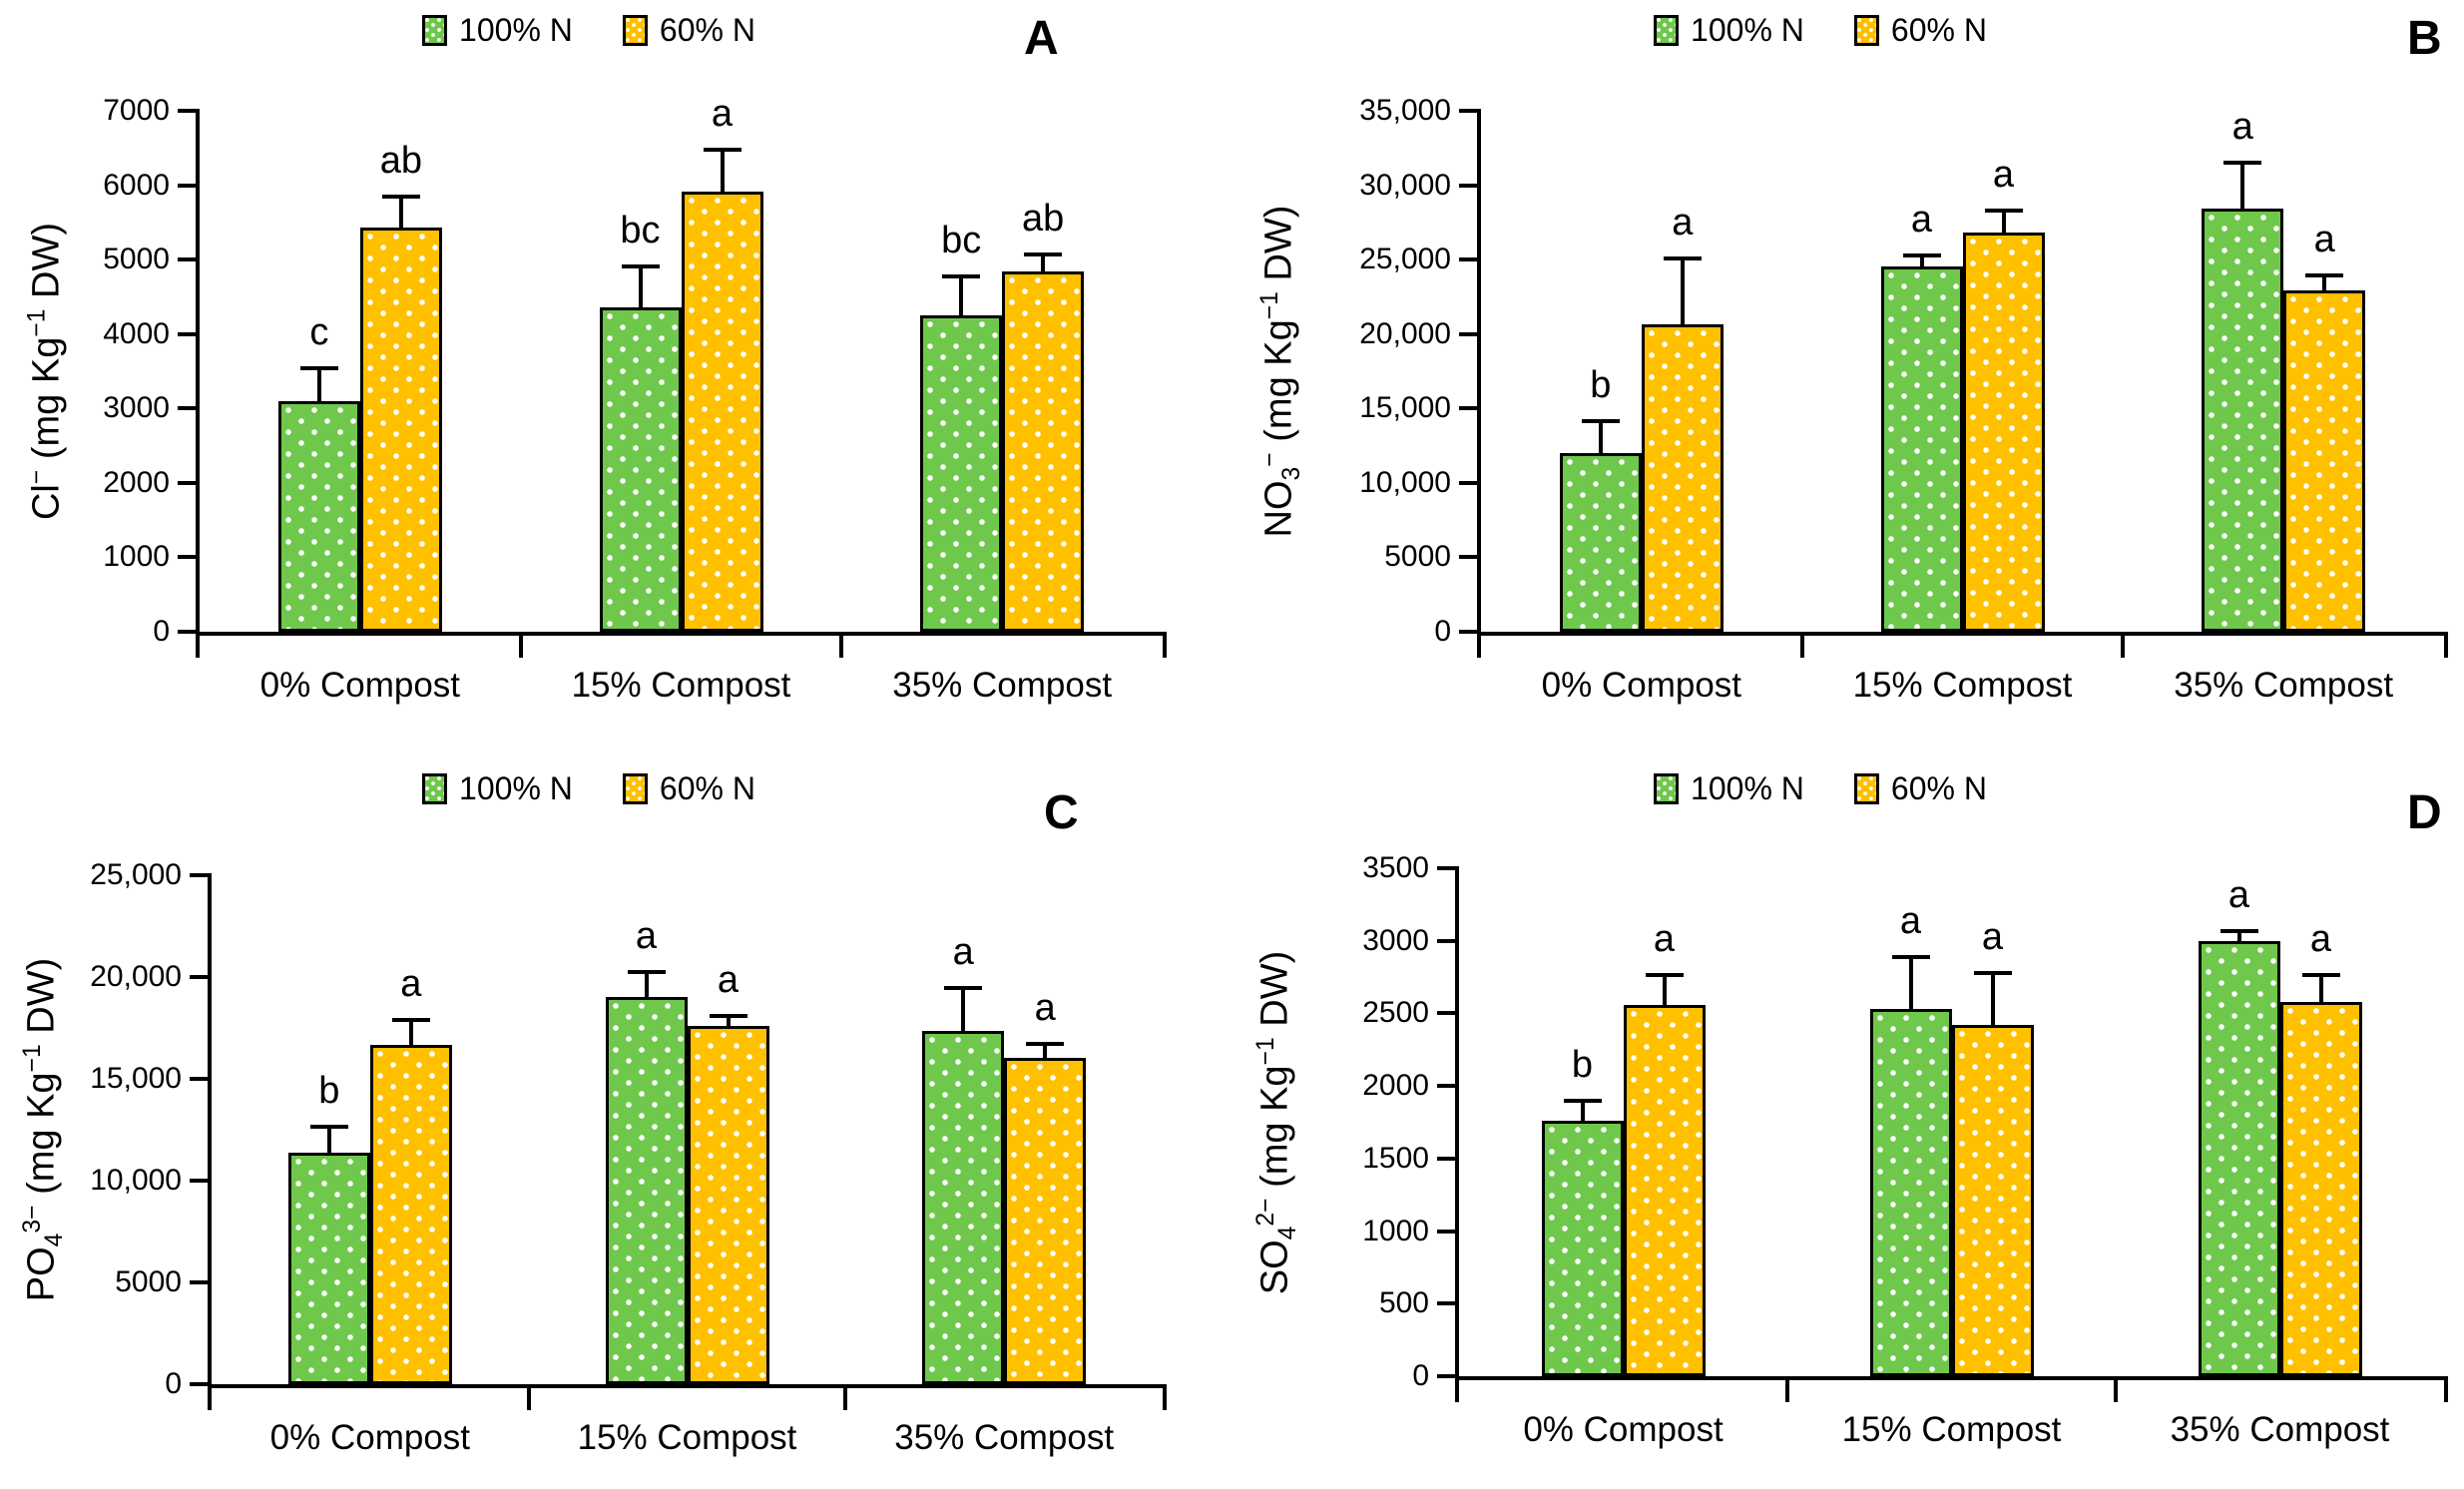 This screenshot has width=2464, height=1489. Describe the element at coordinates (2239, 1158) in the screenshot. I see `bar-green-cat2` at that location.